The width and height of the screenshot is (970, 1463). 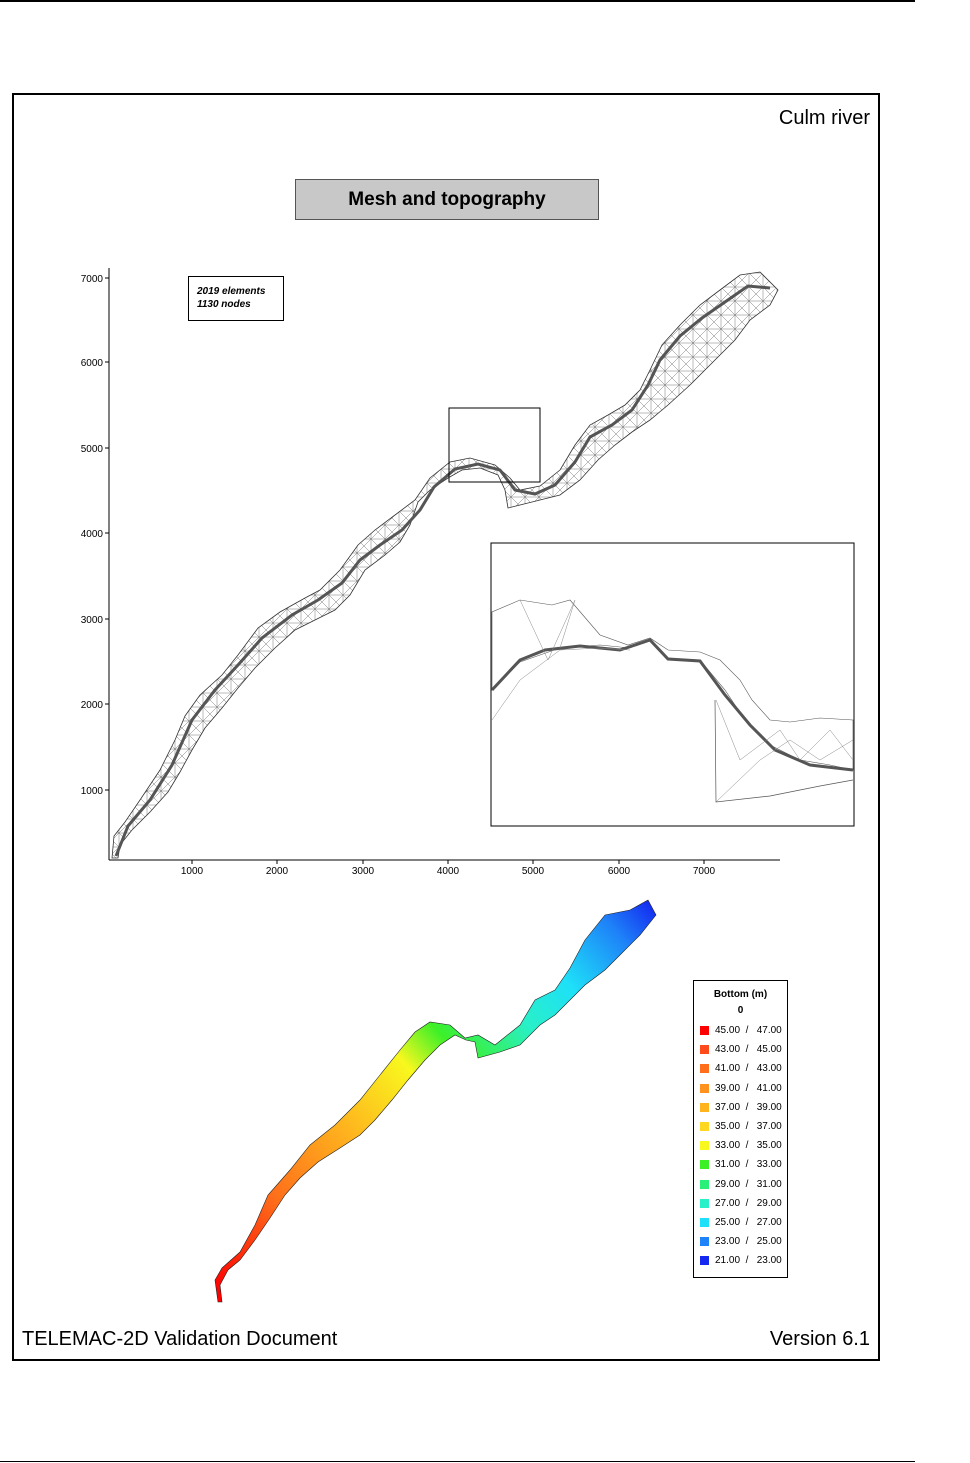 I want to click on legend-entry: 43.00 / 45.00, so click(x=740, y=1049).